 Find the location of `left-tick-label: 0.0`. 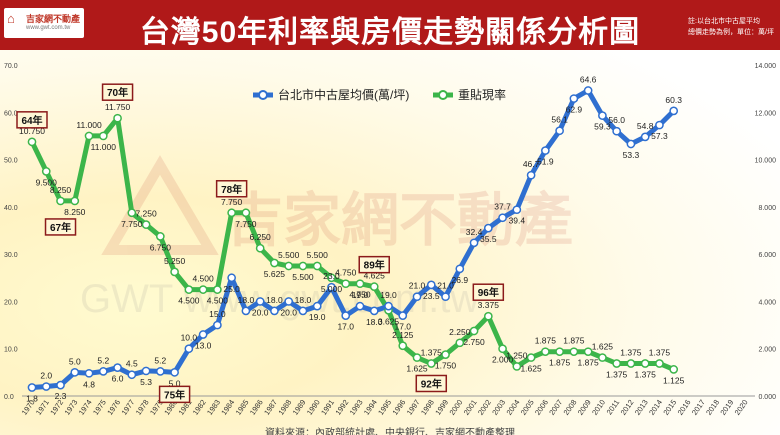

left-tick-label: 0.0 is located at coordinates (9, 397).